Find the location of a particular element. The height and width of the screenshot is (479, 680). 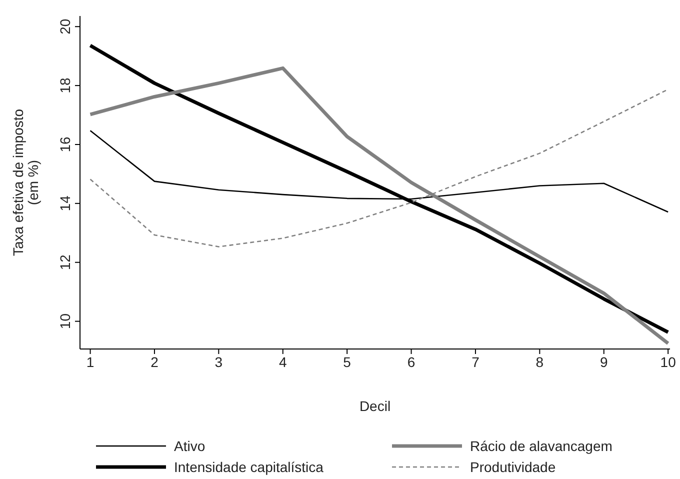

x-tick-label: 1 is located at coordinates (90, 362).